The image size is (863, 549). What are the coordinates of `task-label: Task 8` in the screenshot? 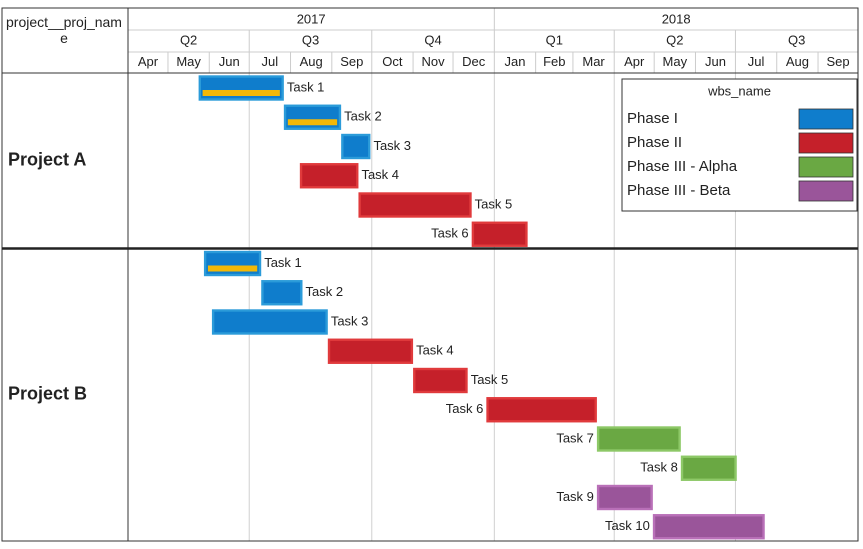 It's located at (659, 467).